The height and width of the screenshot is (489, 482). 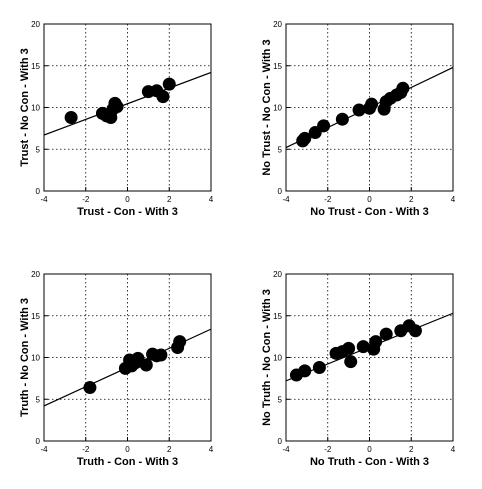 What do you see at coordinates (369, 462) in the screenshot?
I see `x-axis-label: No Truth - Con - With 3` at bounding box center [369, 462].